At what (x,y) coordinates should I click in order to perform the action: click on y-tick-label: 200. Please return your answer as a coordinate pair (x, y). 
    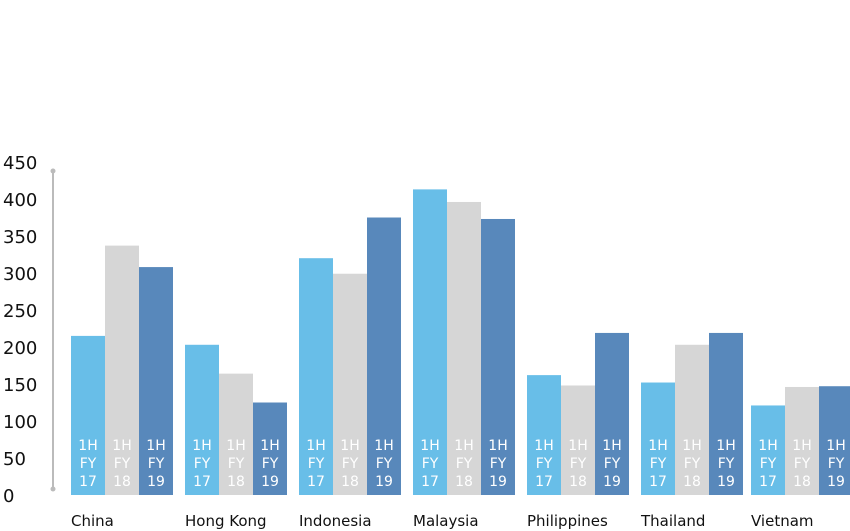
    Looking at the image, I should click on (20, 348).